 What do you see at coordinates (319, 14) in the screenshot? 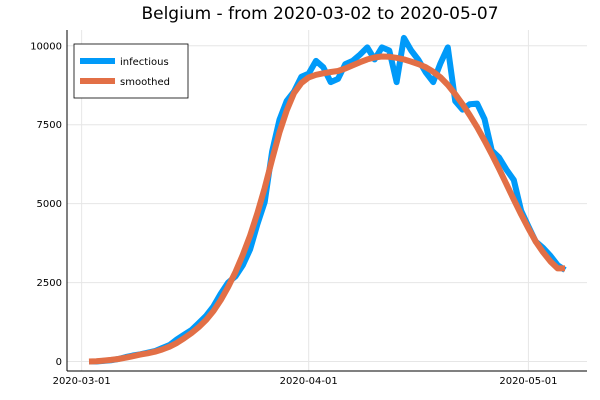
I see `chart-title: Belgium - from 2020-03-02 to 2020-05-07` at bounding box center [319, 14].